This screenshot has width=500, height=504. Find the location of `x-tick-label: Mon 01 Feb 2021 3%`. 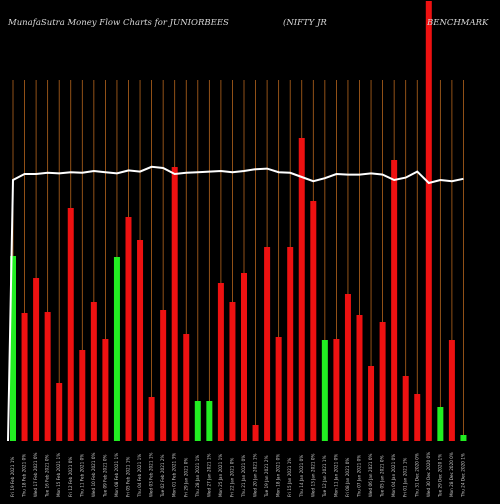

x-tick-label: Mon 01 Feb 2021 3% is located at coordinates (174, 475).